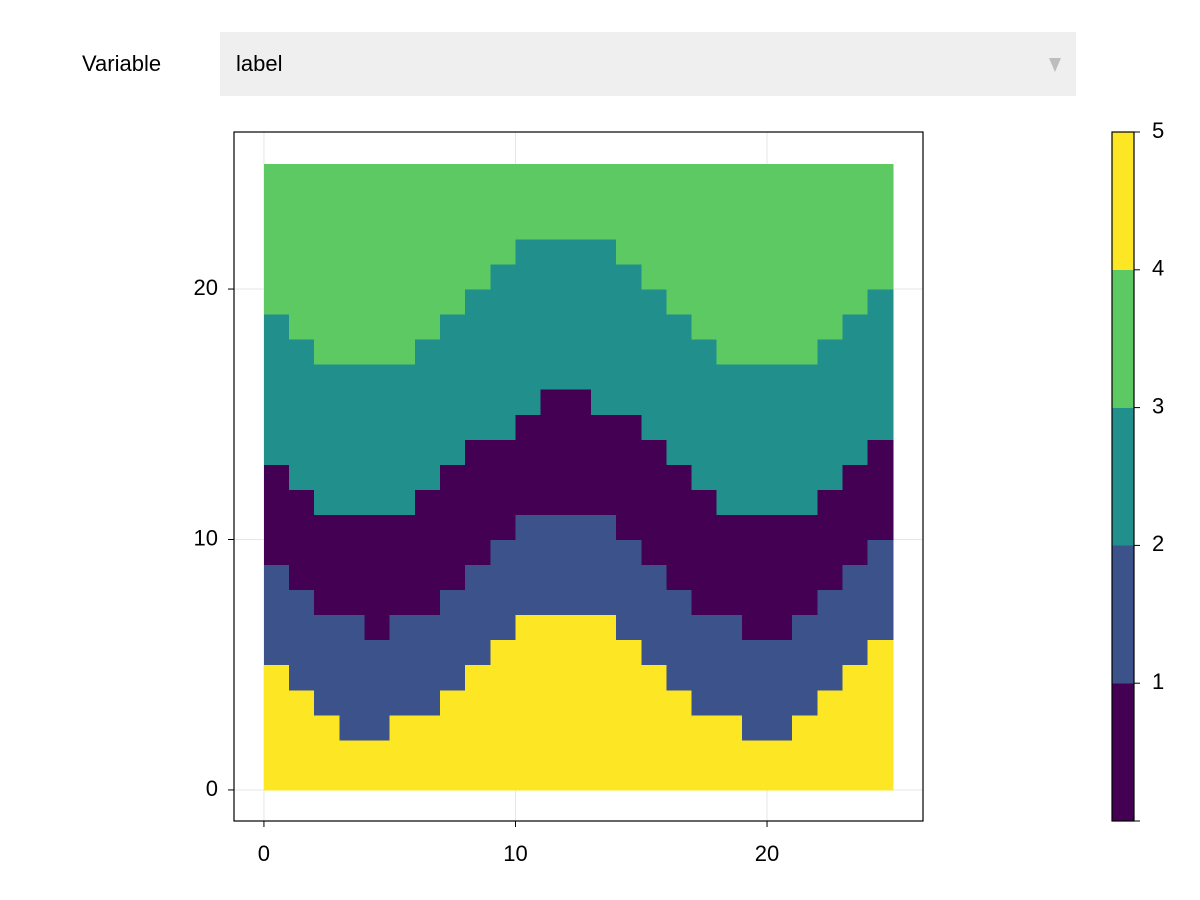 This screenshot has height=900, width=1200. What do you see at coordinates (259, 63) in the screenshot?
I see `dropdown-value: label` at bounding box center [259, 63].